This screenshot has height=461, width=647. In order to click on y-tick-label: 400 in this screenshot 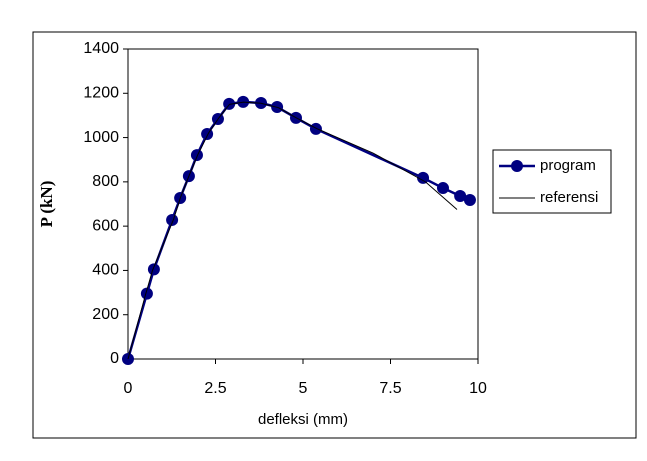, I will do `click(105, 270)`.